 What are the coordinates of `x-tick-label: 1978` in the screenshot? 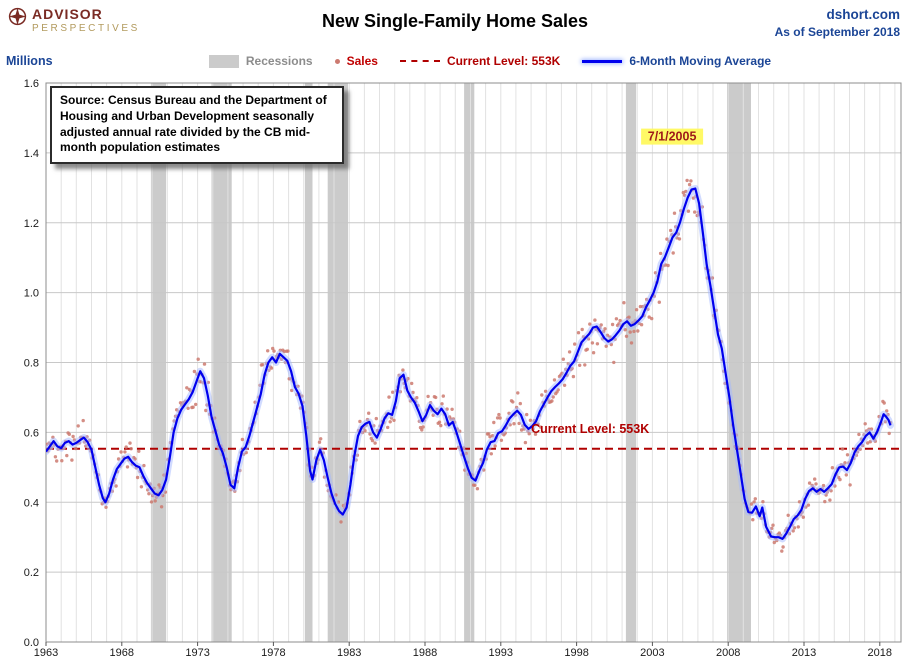 It's located at (273, 653).